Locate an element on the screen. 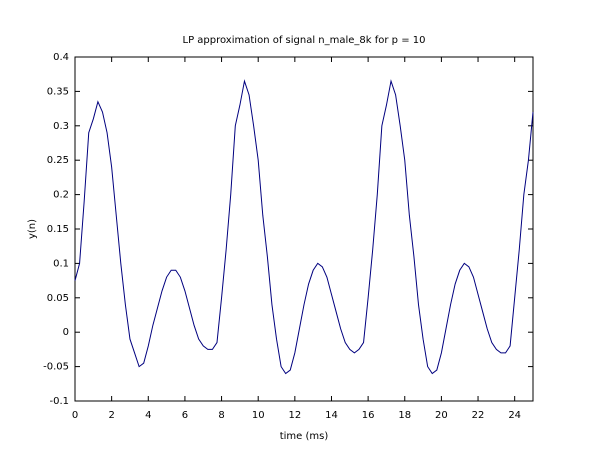 This screenshot has width=610, height=460. y-tick-label: 0.4 is located at coordinates (61, 57).